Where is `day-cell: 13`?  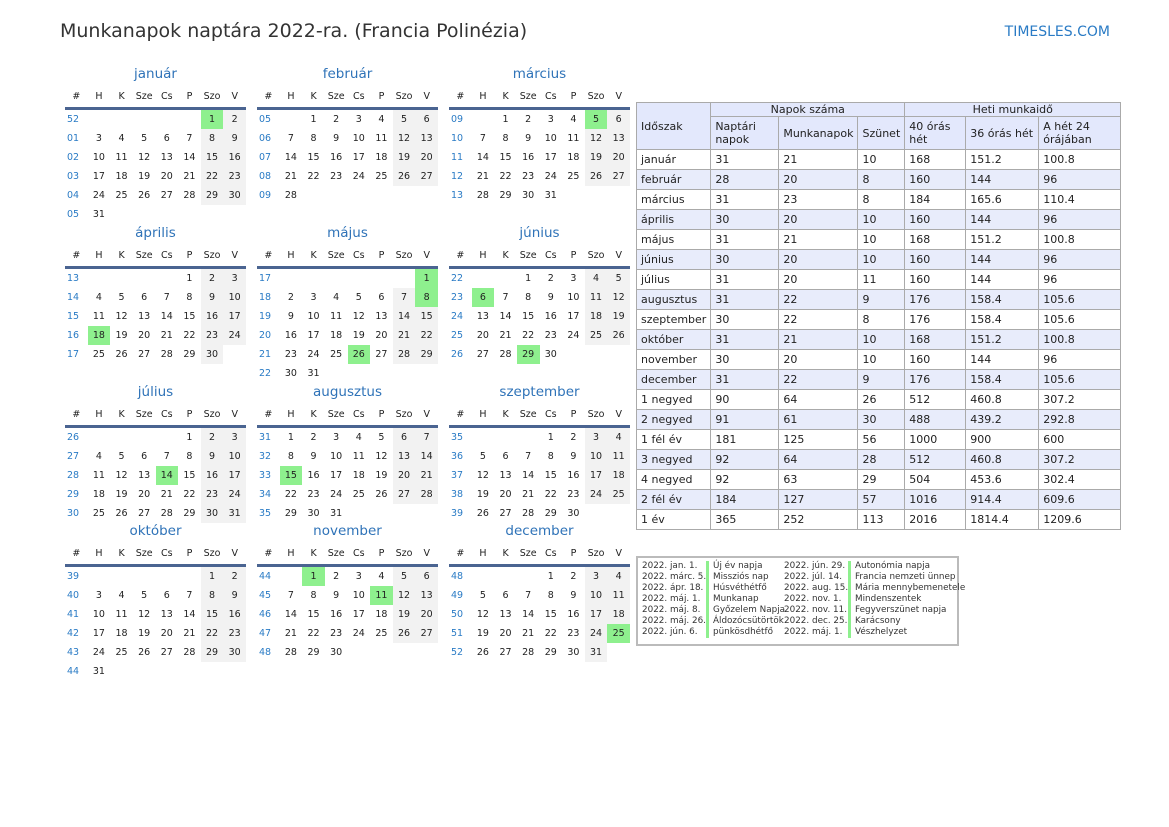 day-cell: 13 is located at coordinates (618, 138).